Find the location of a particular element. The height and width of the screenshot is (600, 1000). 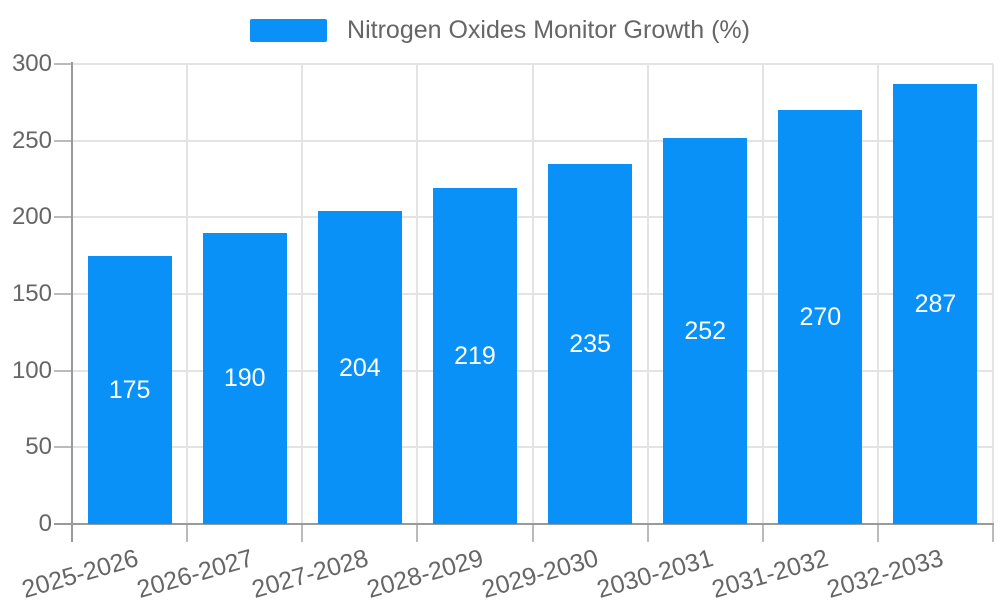

bar-value-label: 287 is located at coordinates (935, 303).